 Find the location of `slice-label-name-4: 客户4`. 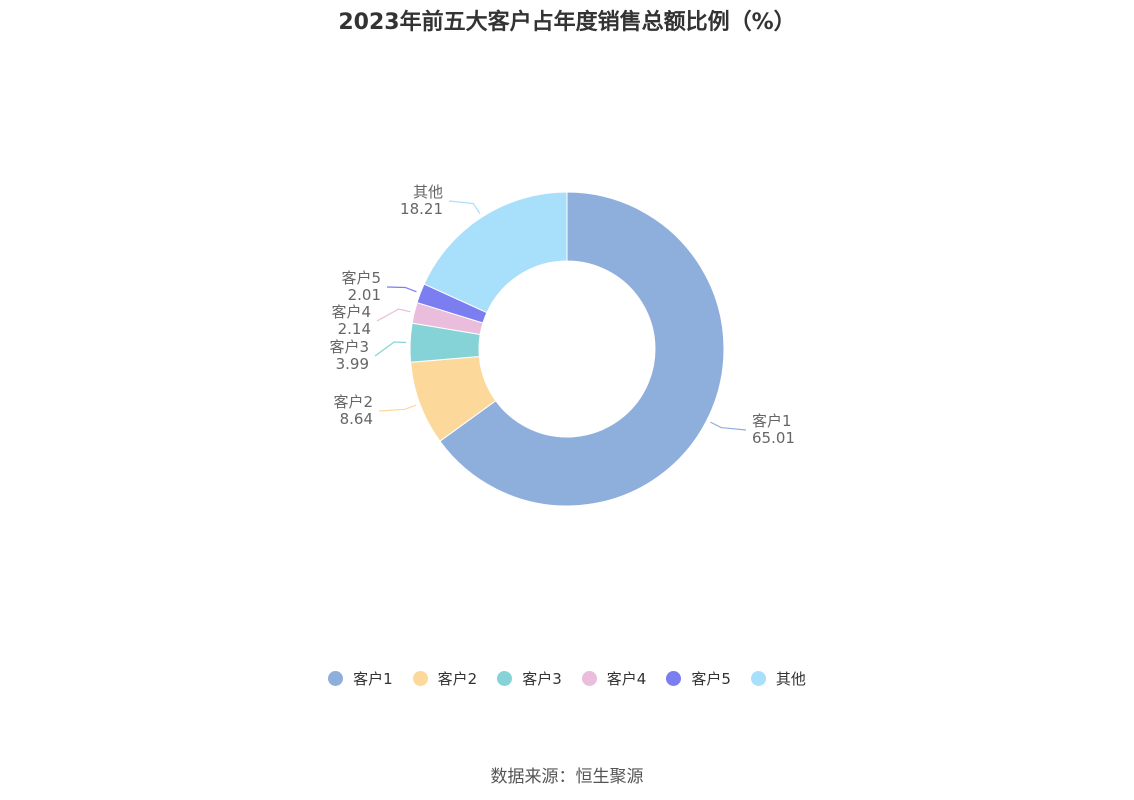

slice-label-name-4: 客户4 is located at coordinates (351, 312).